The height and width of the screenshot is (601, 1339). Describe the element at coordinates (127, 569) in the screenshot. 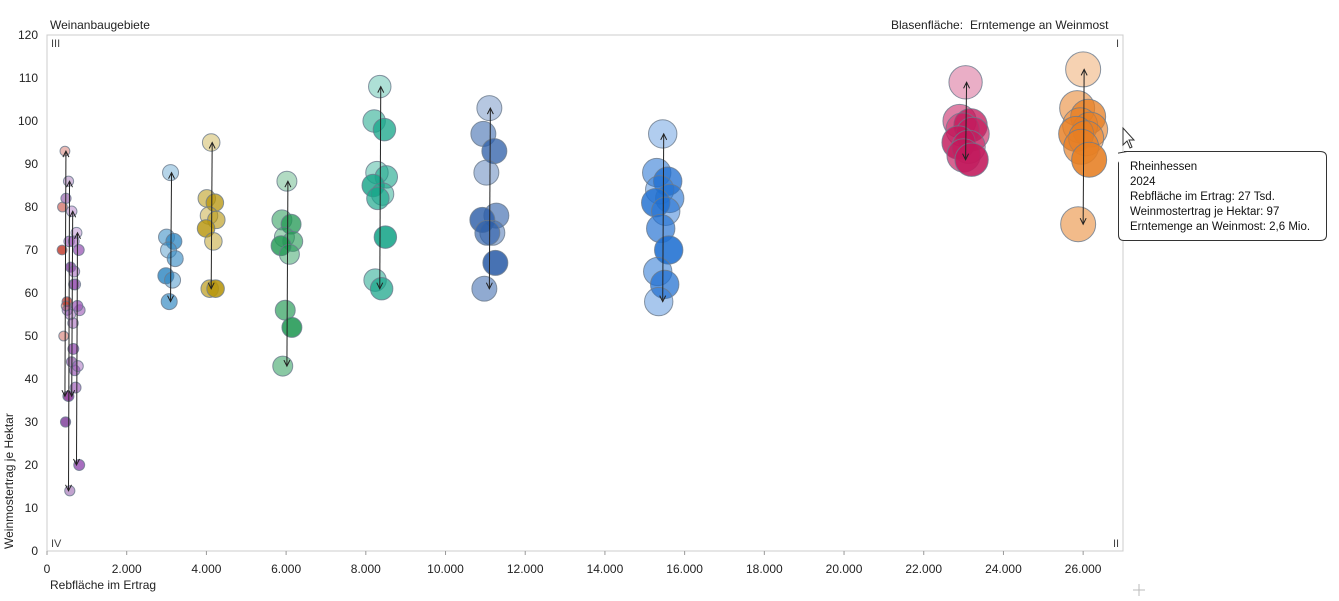

I see `x-tick-label: 2.000` at that location.